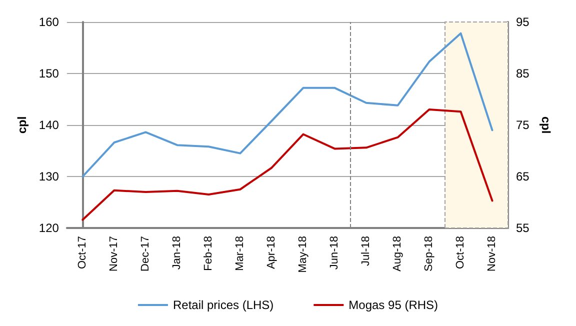 Image resolution: width=576 pixels, height=326 pixels. I want to click on y-tick-label: 150, so click(49, 73).